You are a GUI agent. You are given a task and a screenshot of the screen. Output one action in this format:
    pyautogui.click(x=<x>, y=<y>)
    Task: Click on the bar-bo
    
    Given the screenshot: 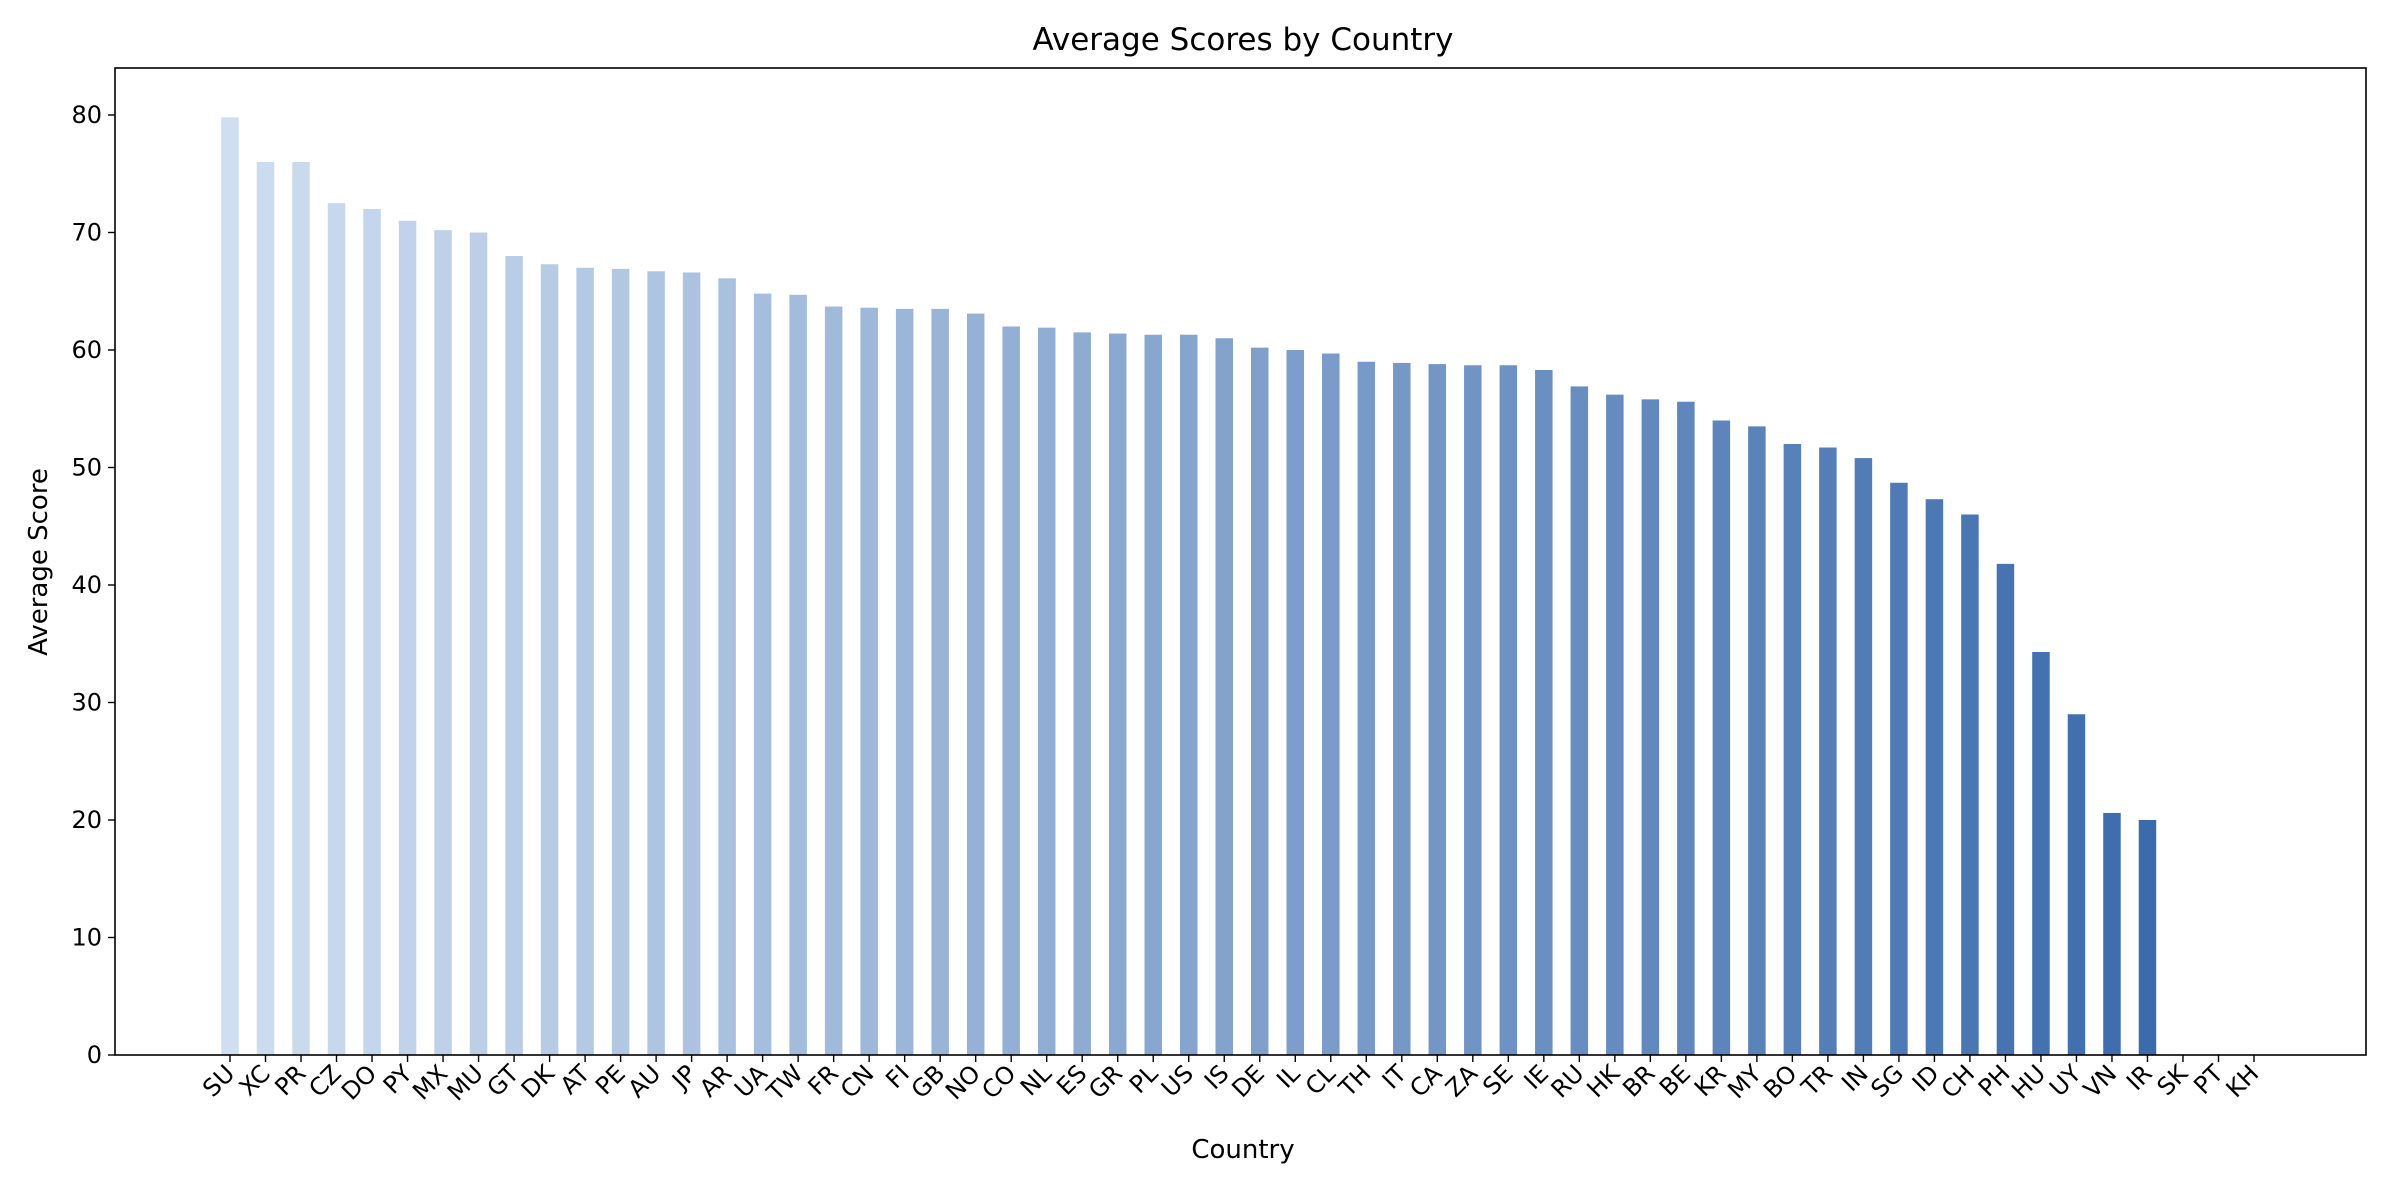 What is the action you would take?
    pyautogui.click(x=1792, y=749)
    